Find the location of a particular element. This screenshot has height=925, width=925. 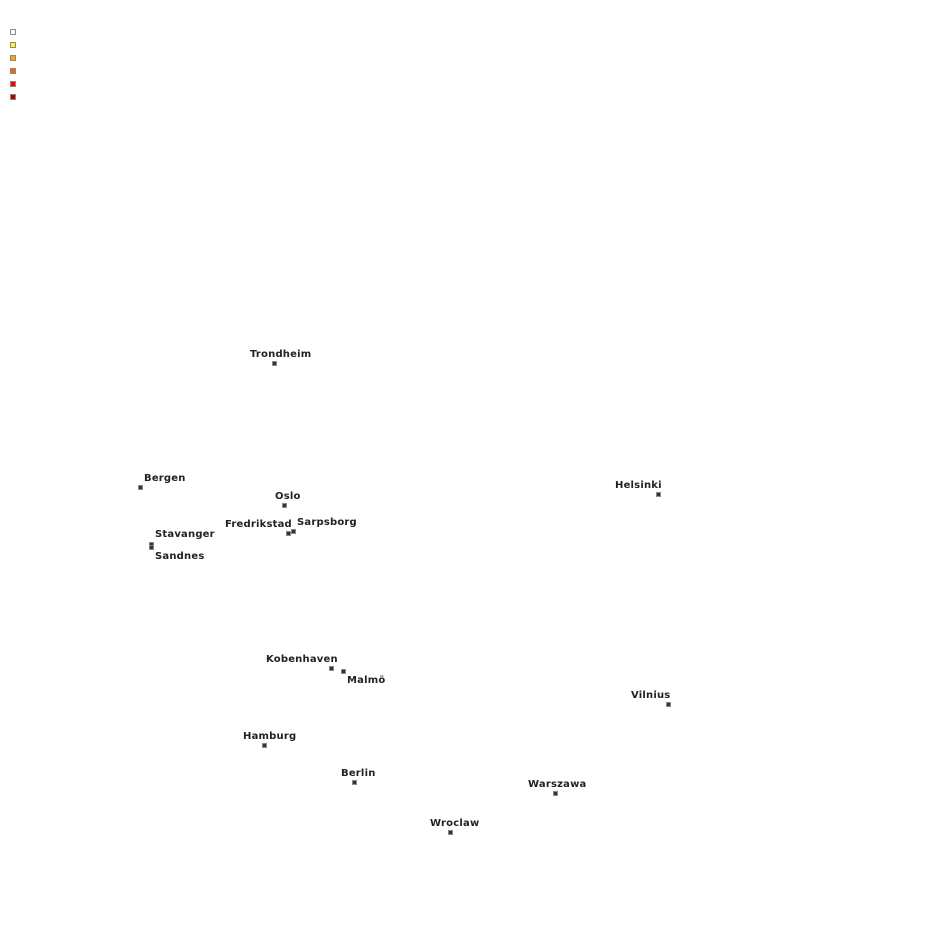

city-label: Sarpsborg is located at coordinates (327, 522).